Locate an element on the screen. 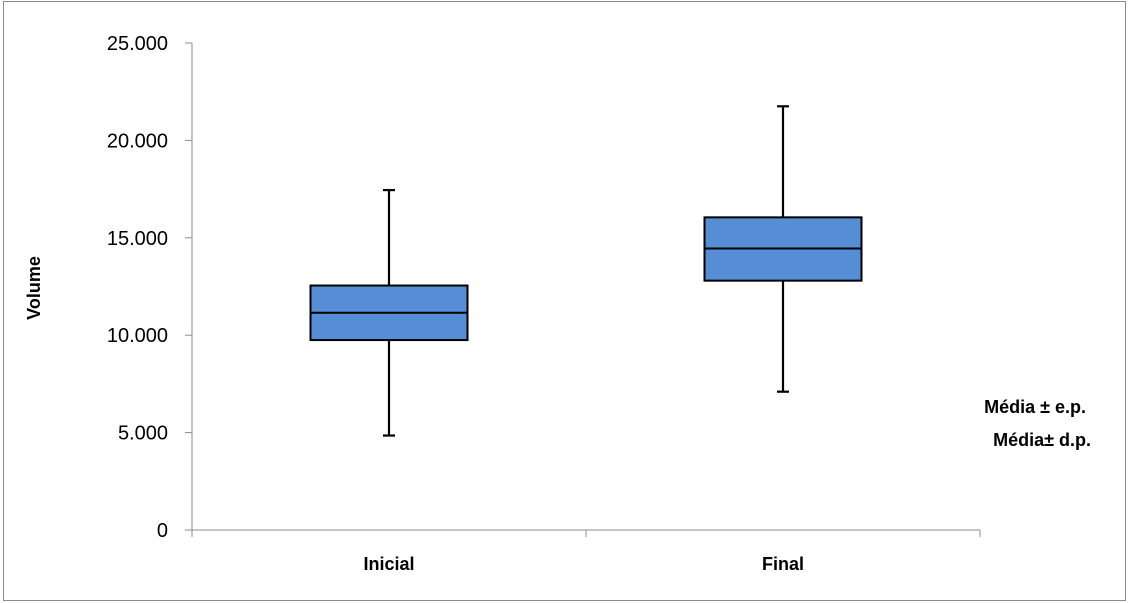 The image size is (1129, 603). y-tick-label: 10.000 is located at coordinates (137, 336).